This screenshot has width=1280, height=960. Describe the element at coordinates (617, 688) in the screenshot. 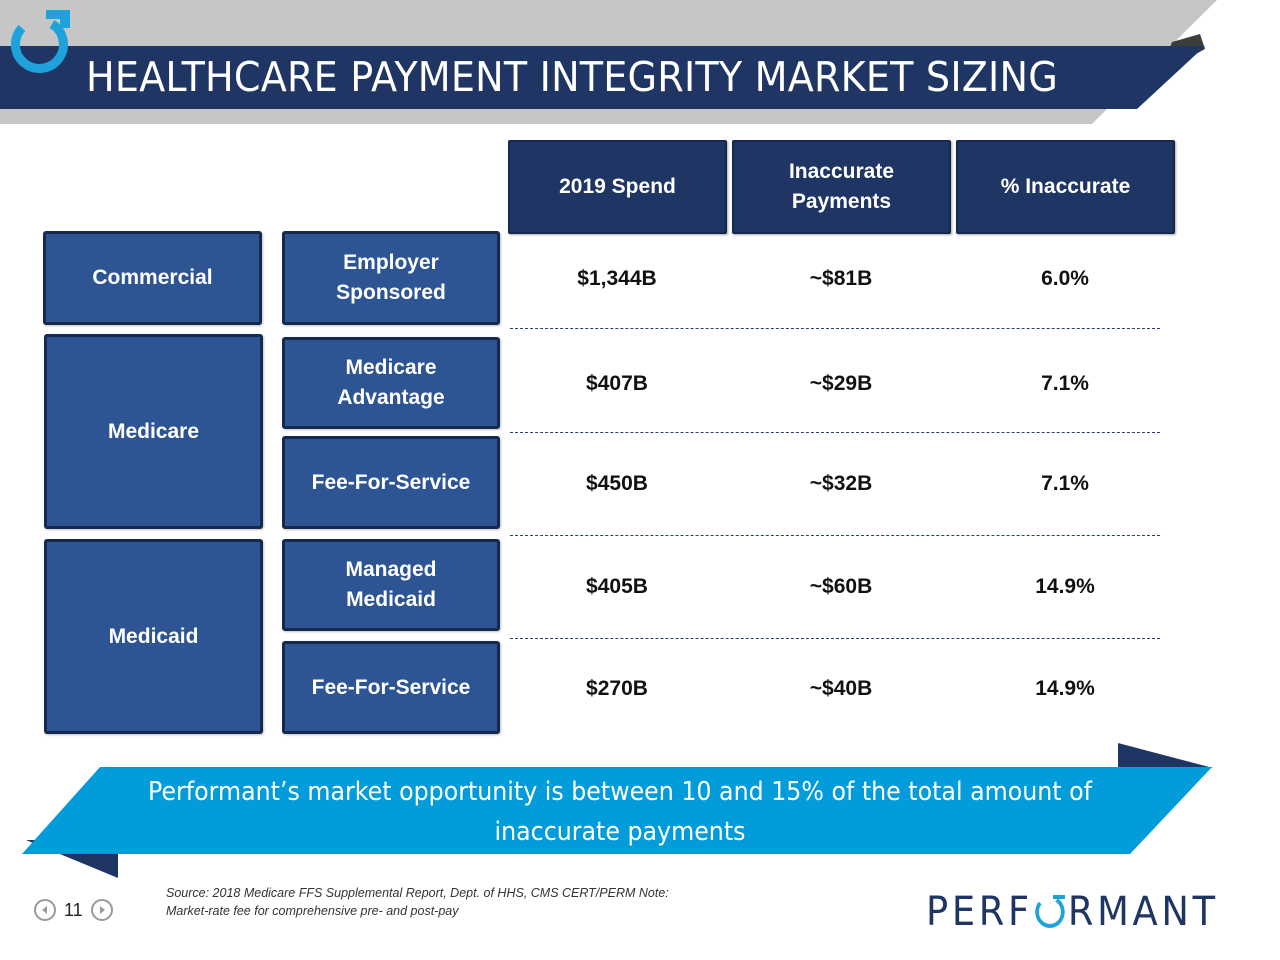

I see `cell-spend: $270B` at that location.